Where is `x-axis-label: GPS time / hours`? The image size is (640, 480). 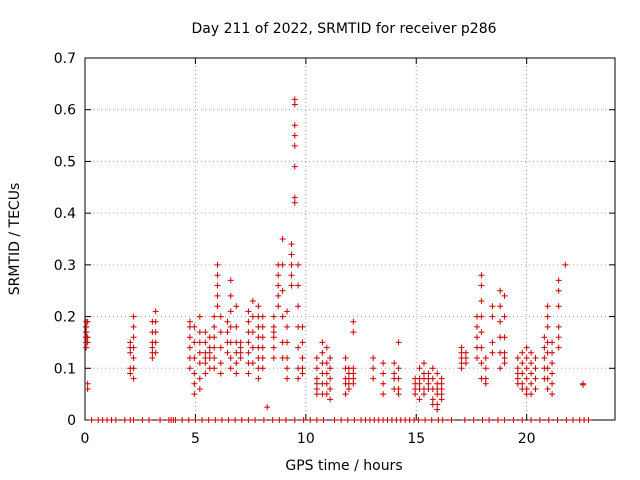 x-axis-label: GPS time / hours is located at coordinates (343, 466).